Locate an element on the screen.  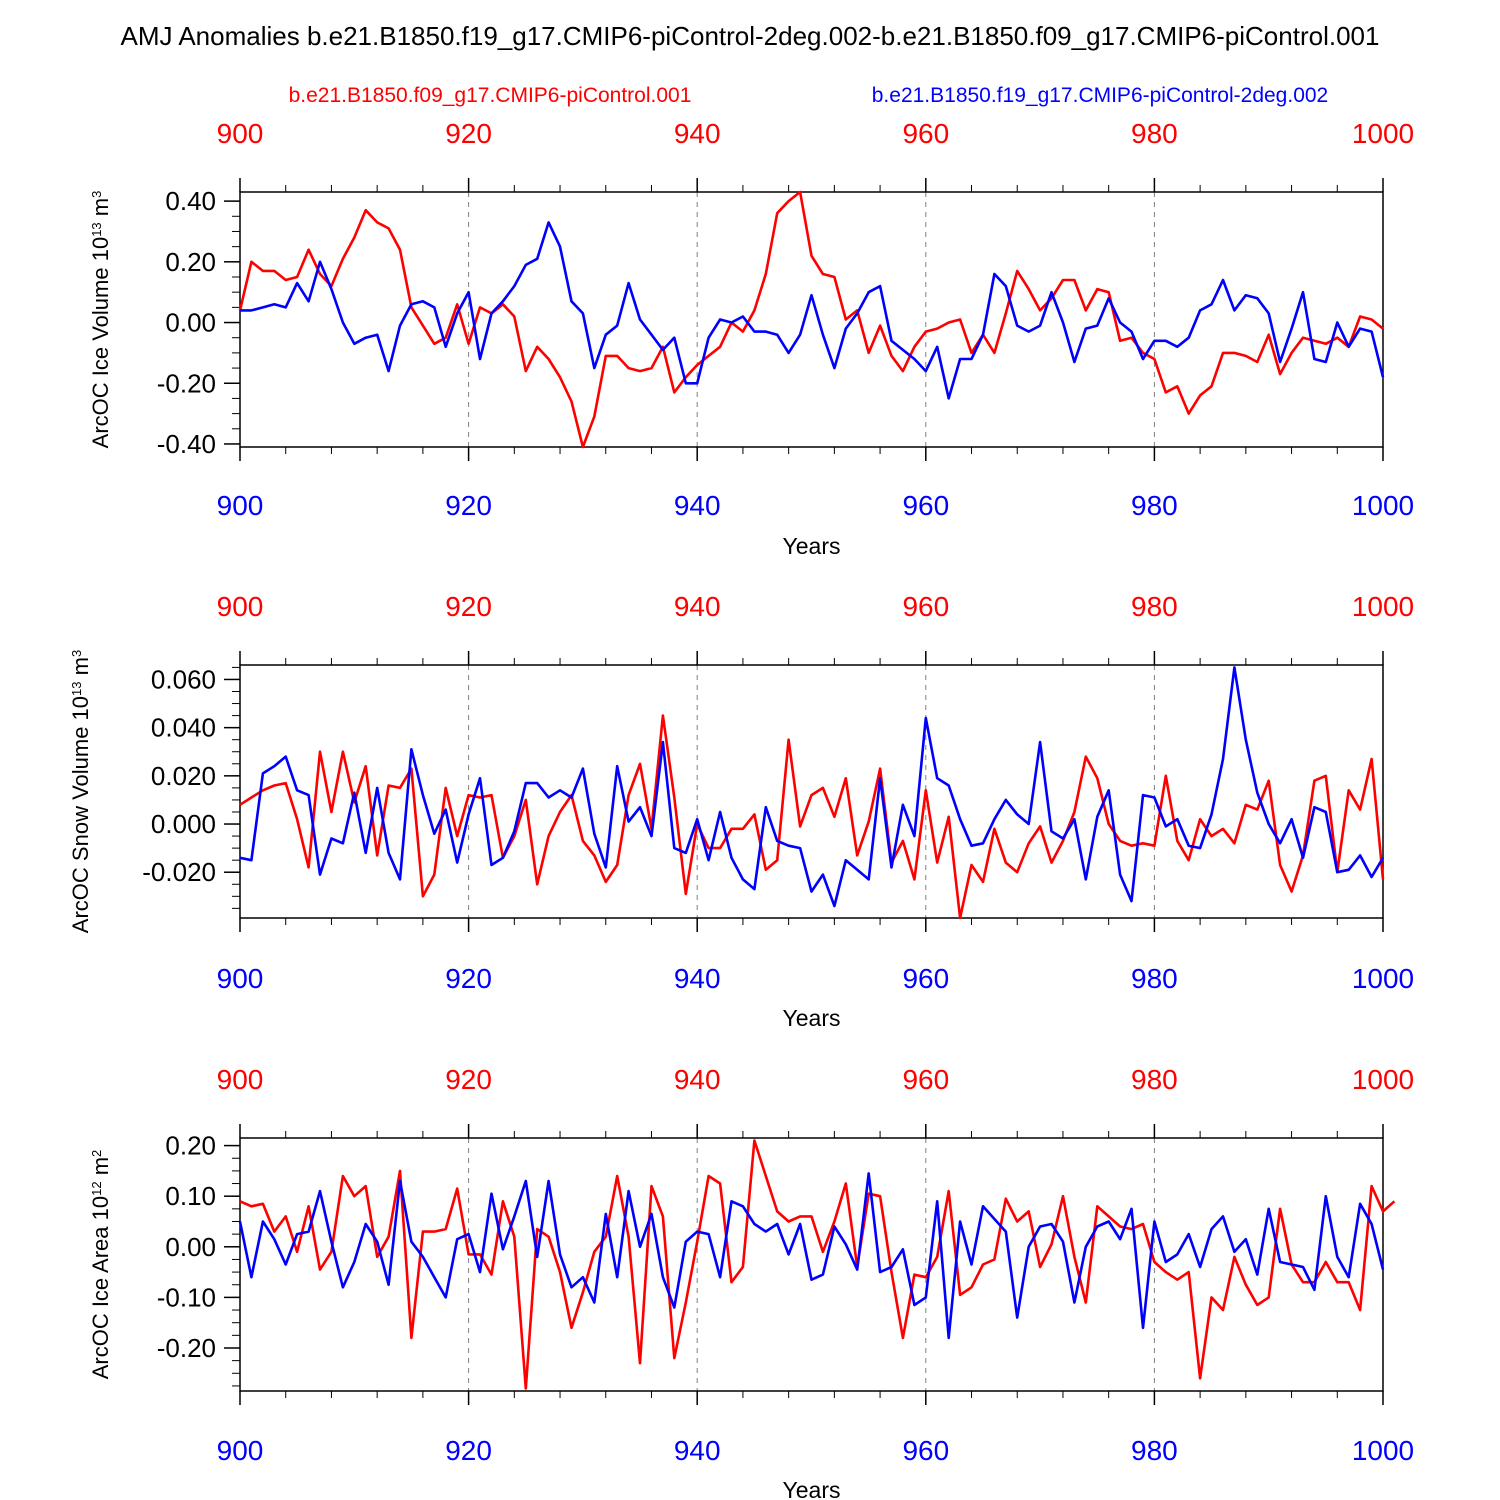
y-tick-label: 0.10 is located at coordinates (190, 1196).